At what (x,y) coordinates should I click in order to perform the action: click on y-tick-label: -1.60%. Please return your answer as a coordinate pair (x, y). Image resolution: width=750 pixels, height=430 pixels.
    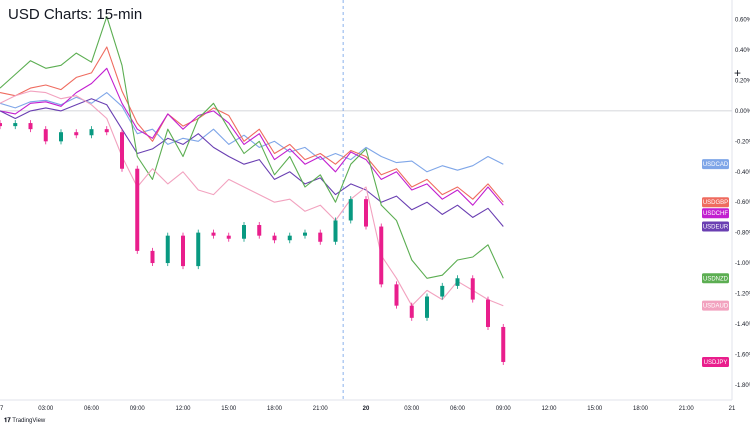
    Looking at the image, I should click on (742, 355).